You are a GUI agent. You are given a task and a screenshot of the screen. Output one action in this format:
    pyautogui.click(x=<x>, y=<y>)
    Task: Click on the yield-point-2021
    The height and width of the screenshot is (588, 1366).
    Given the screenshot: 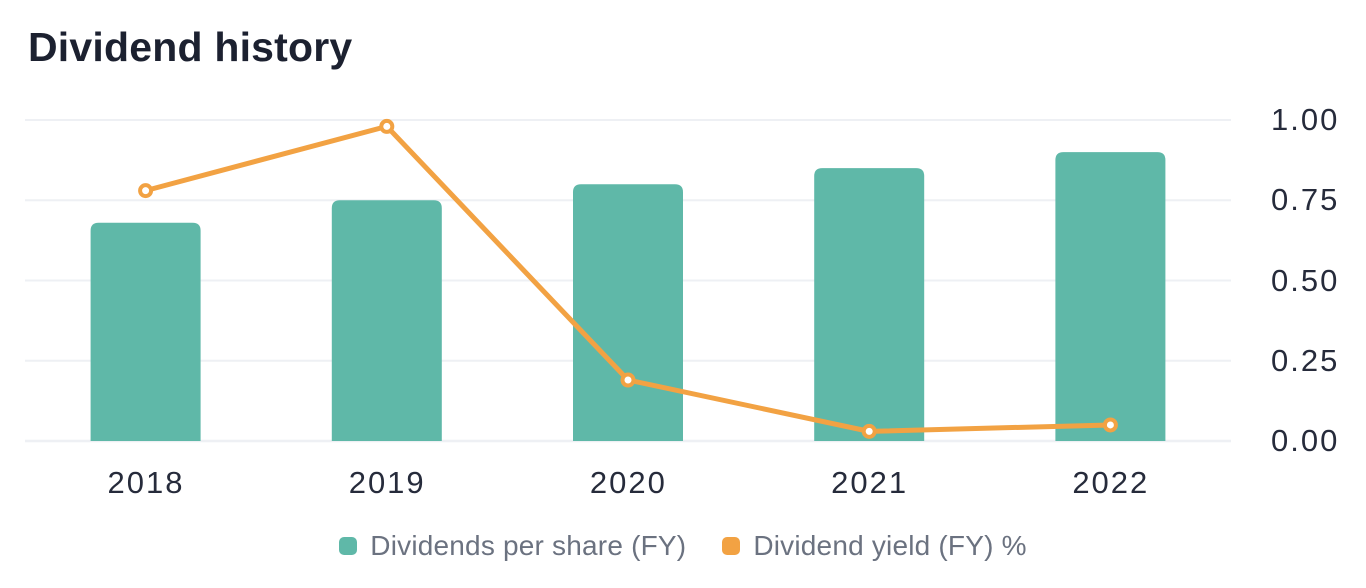 What is the action you would take?
    pyautogui.click(x=869, y=431)
    